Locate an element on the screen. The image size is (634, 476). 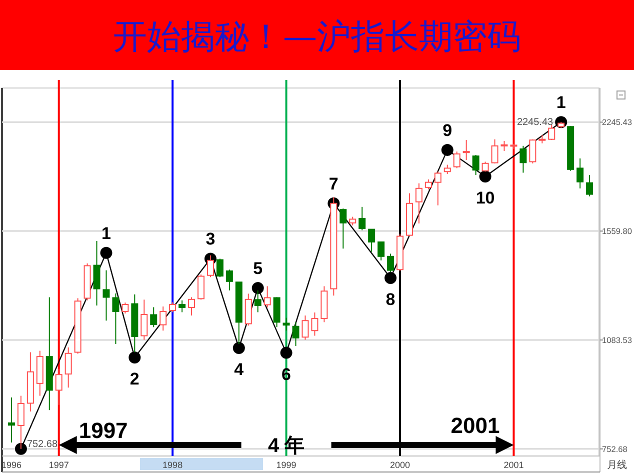
annotation: 2 is located at coordinates (135, 378).